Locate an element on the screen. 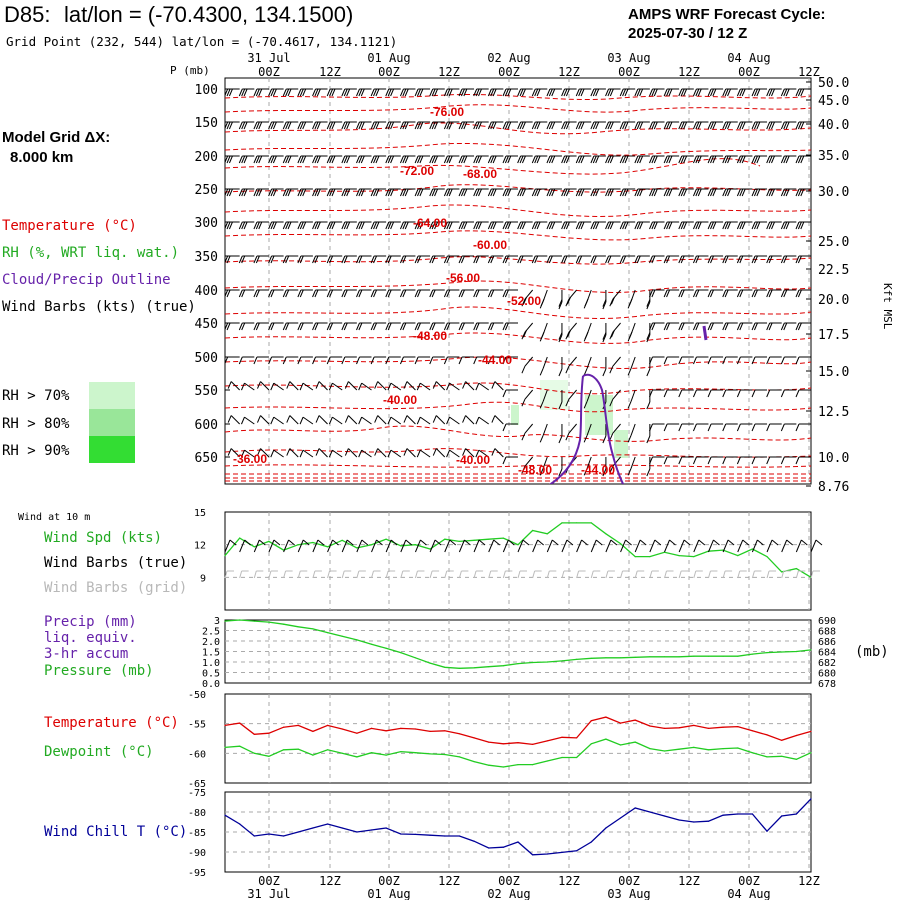  cloud-outline is located at coordinates (566, 429).